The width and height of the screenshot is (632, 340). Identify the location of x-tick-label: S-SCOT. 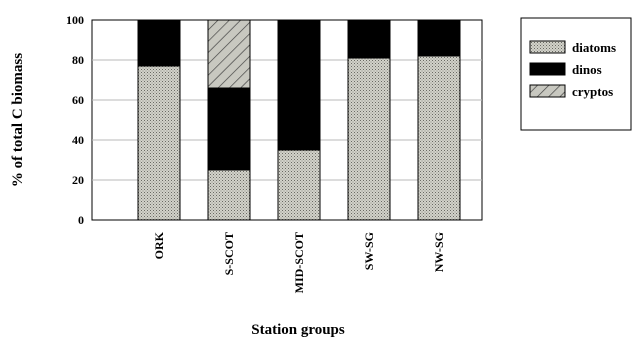
(229, 253).